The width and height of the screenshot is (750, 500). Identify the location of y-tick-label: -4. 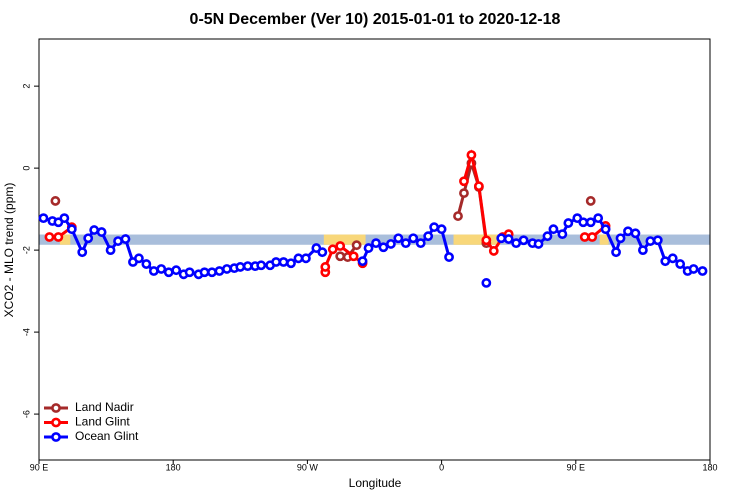
(26, 332).